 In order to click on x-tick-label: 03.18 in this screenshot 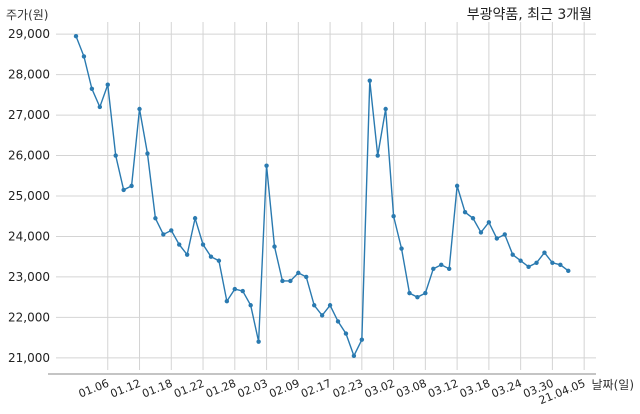, I will do `click(475, 389)`.